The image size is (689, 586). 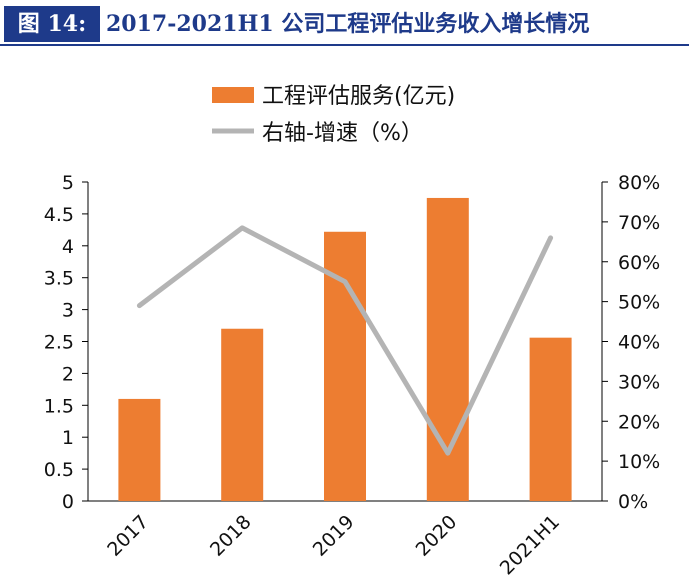 I want to click on legend-bar-swatch, so click(x=233, y=95).